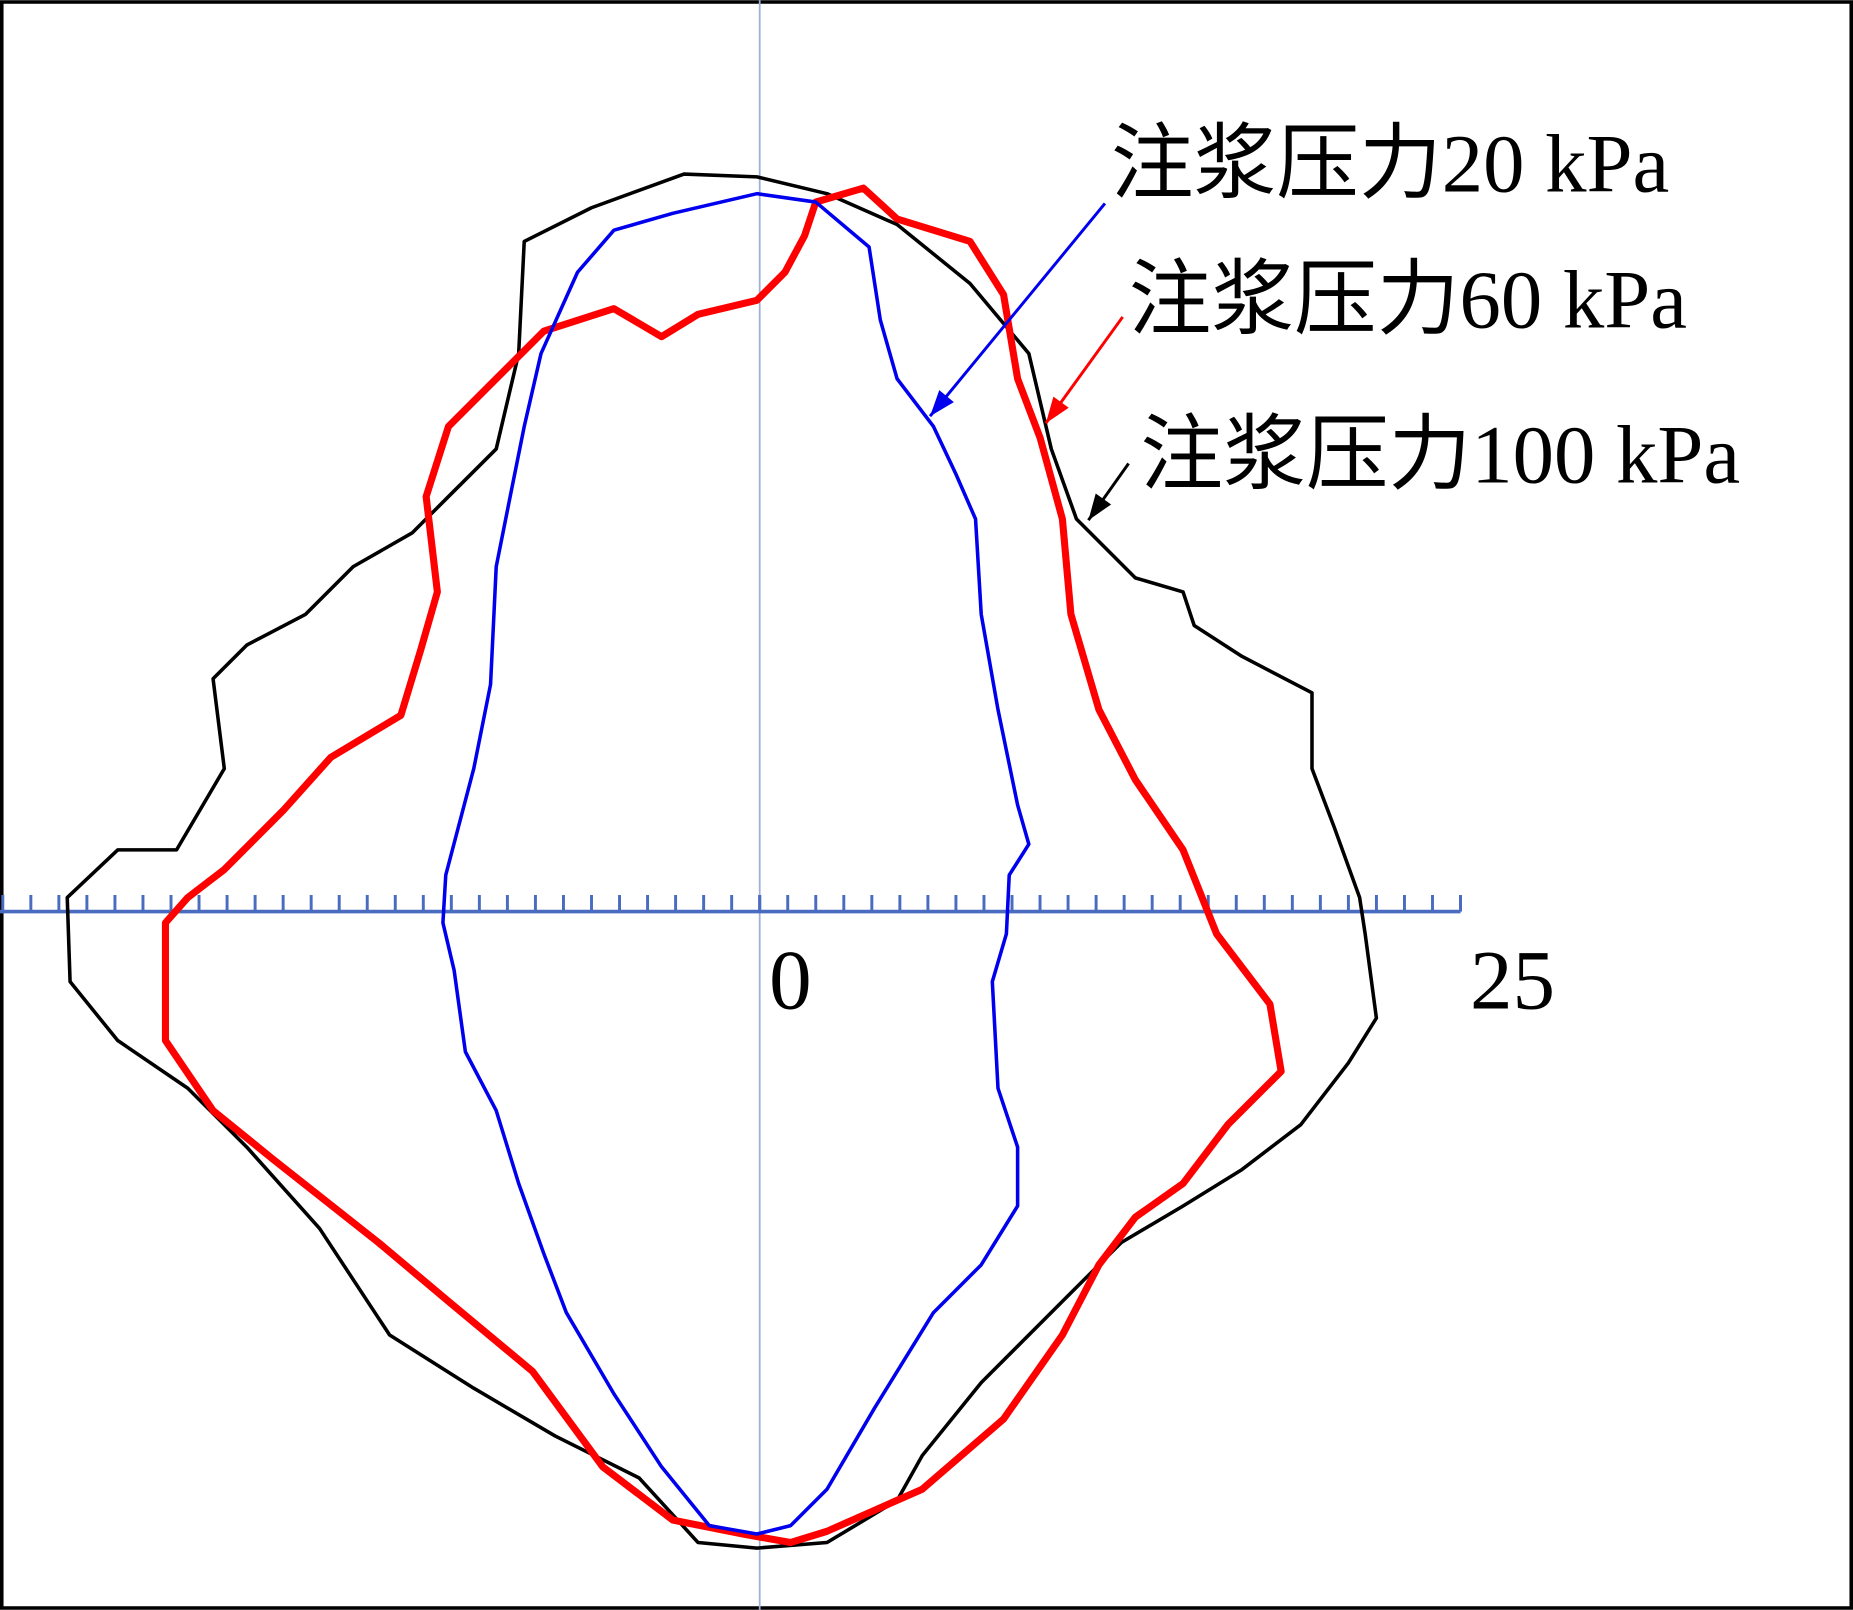  Describe the element at coordinates (1390, 164) in the screenshot. I see `series-label: 注浆压力20 kPa` at that location.